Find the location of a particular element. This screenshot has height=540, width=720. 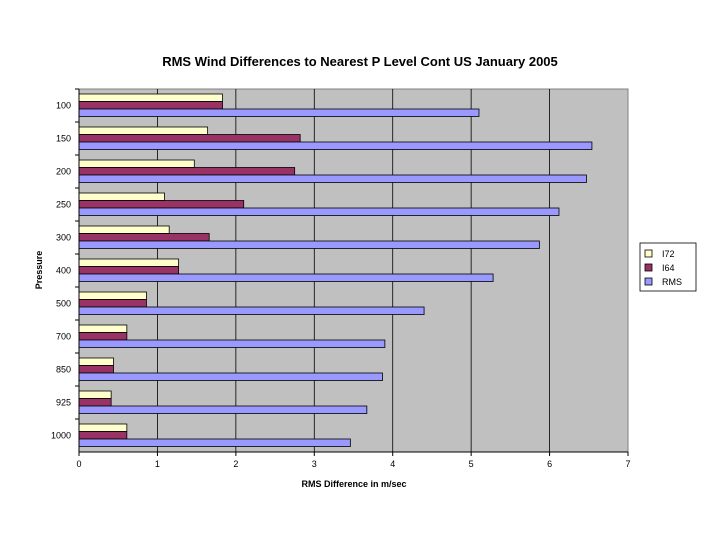

y-tick-label: 400 is located at coordinates (63, 270).